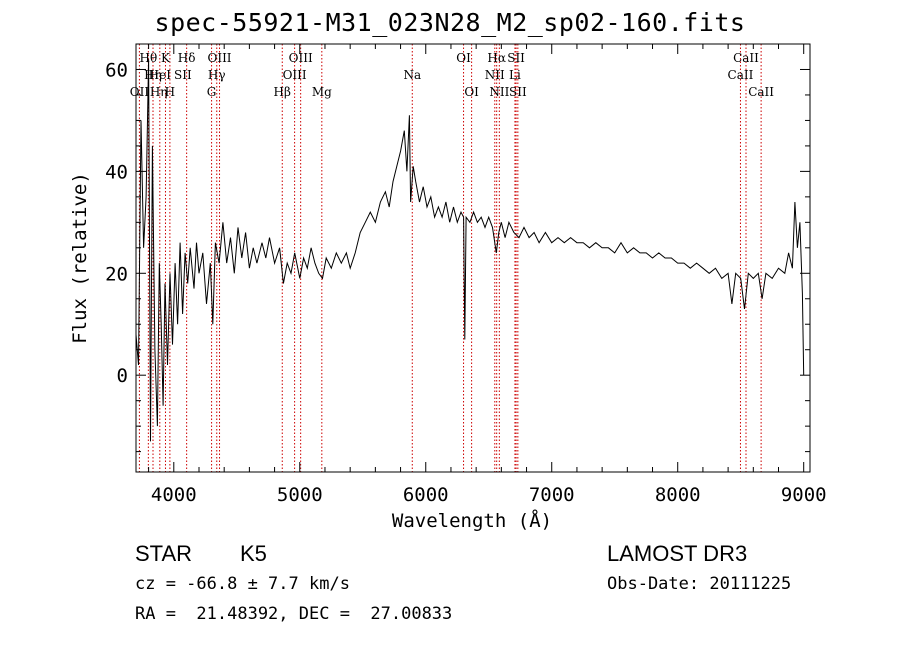 The height and width of the screenshot is (649, 900). I want to click on line-id-label: G, so click(212, 92).